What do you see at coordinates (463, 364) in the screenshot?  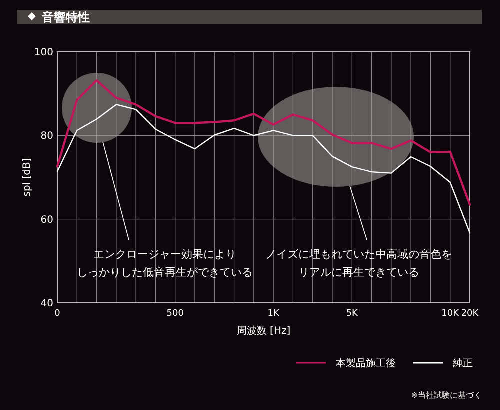 I see `legend-label: 純正` at bounding box center [463, 364].